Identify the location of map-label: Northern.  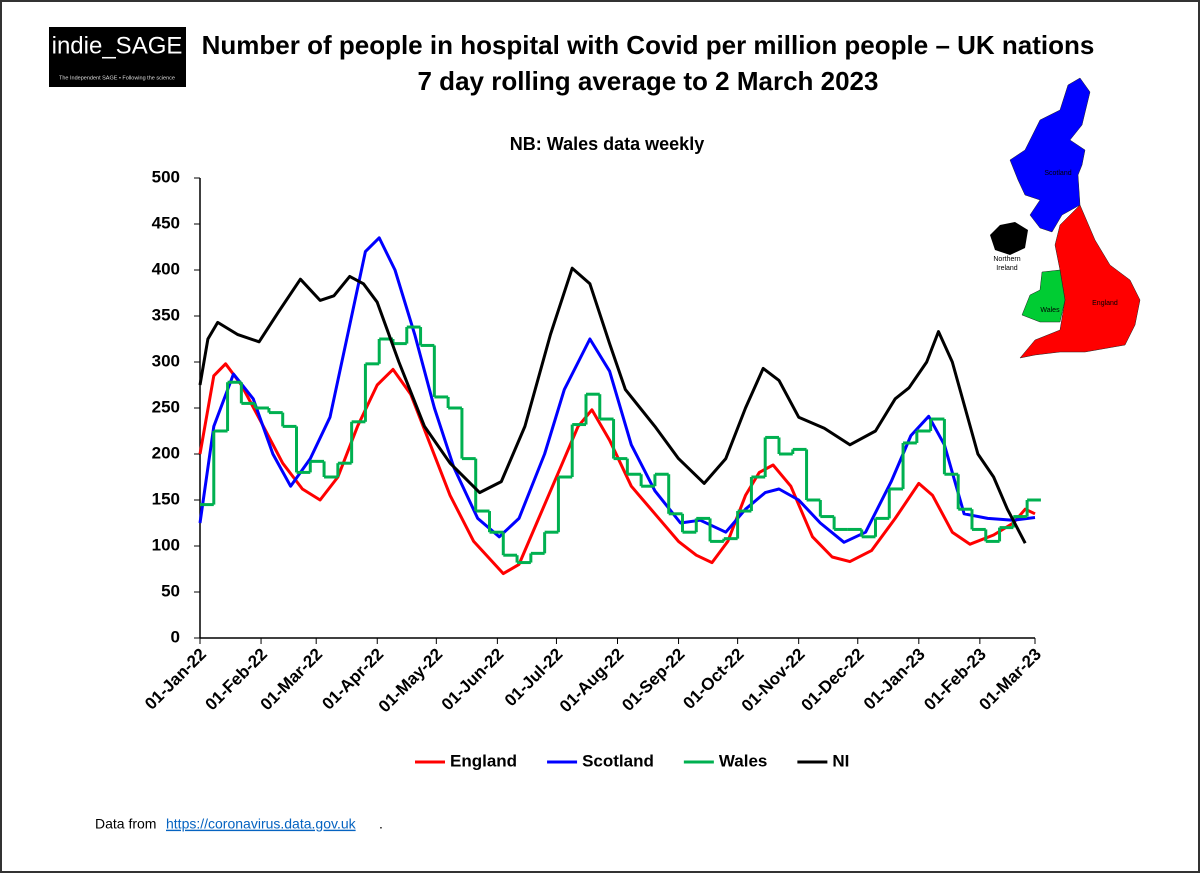
(1006, 259).